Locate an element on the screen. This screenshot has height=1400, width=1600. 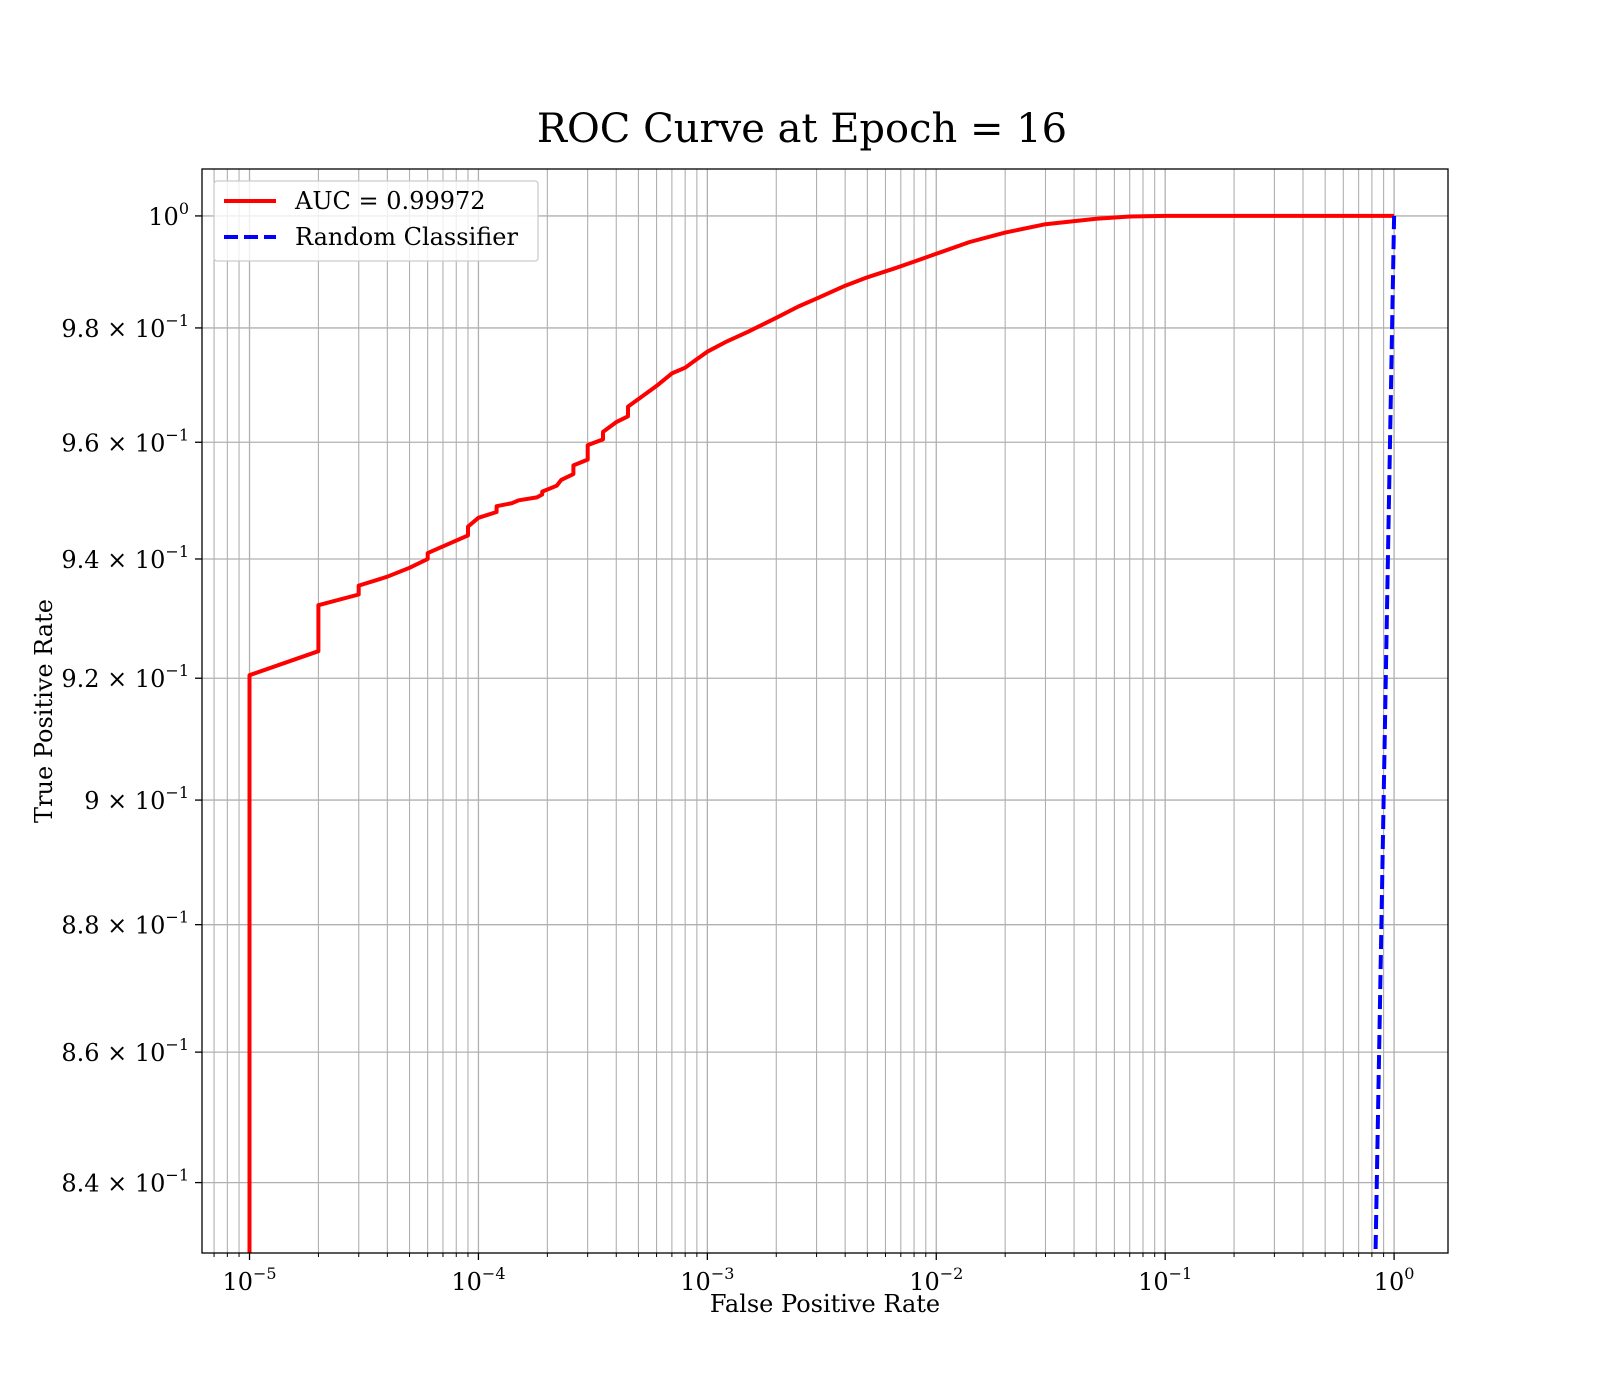
y-tick-label: 9.2 × 10⁻¹ is located at coordinates (125, 677).